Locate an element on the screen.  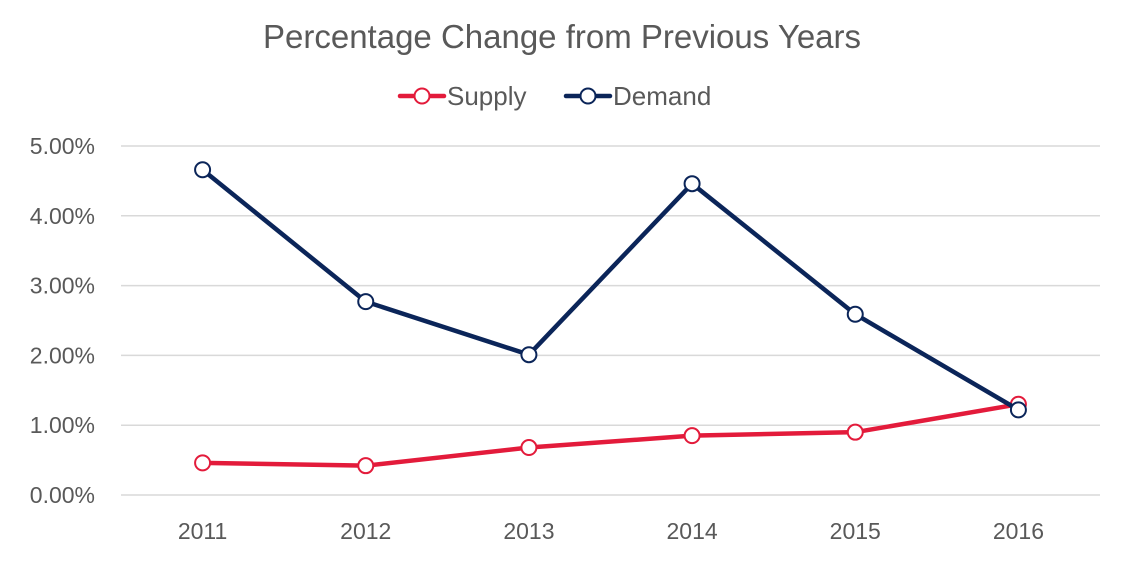
y-tick-label: 2.00% is located at coordinates (62, 355).